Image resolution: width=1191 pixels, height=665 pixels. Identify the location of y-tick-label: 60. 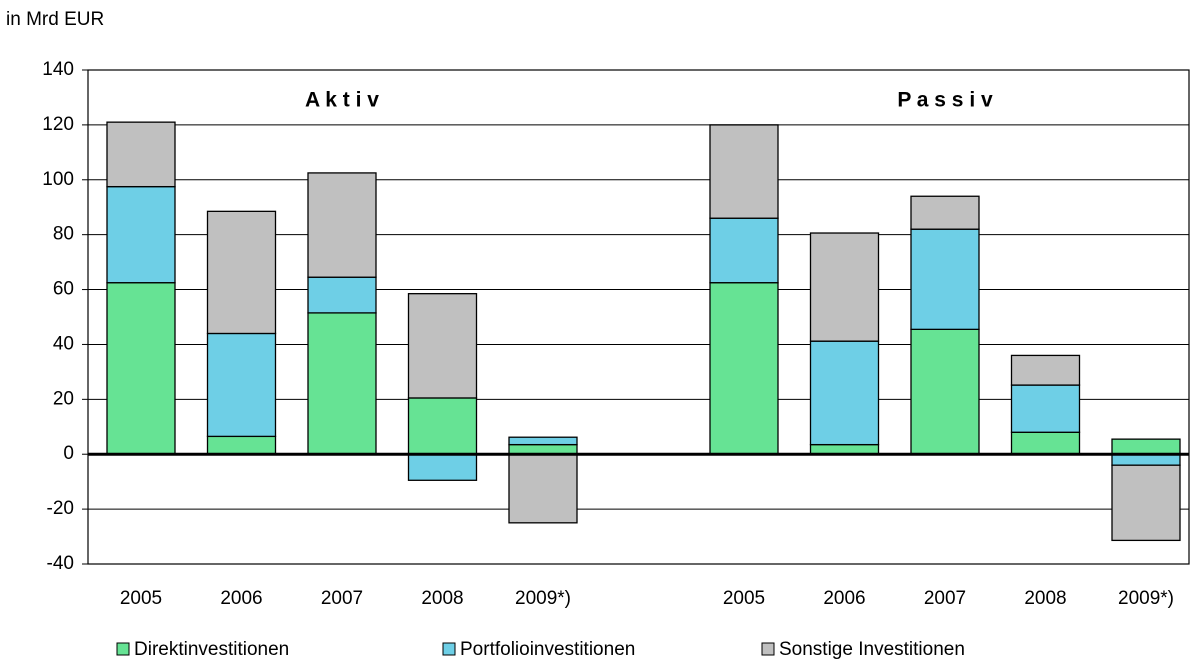
(63, 289).